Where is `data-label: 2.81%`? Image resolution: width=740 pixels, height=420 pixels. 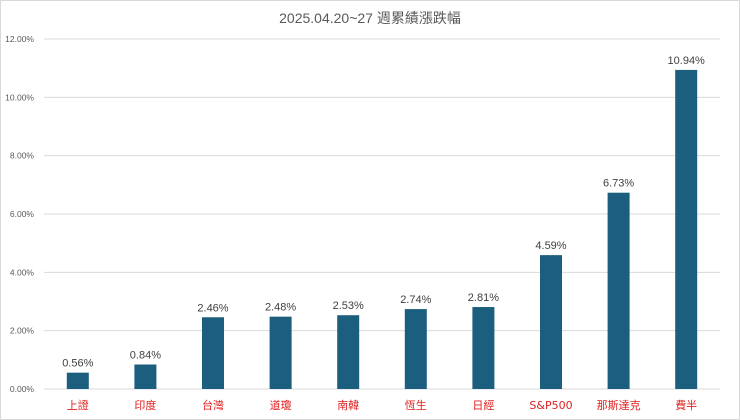
data-label: 2.81% is located at coordinates (483, 298).